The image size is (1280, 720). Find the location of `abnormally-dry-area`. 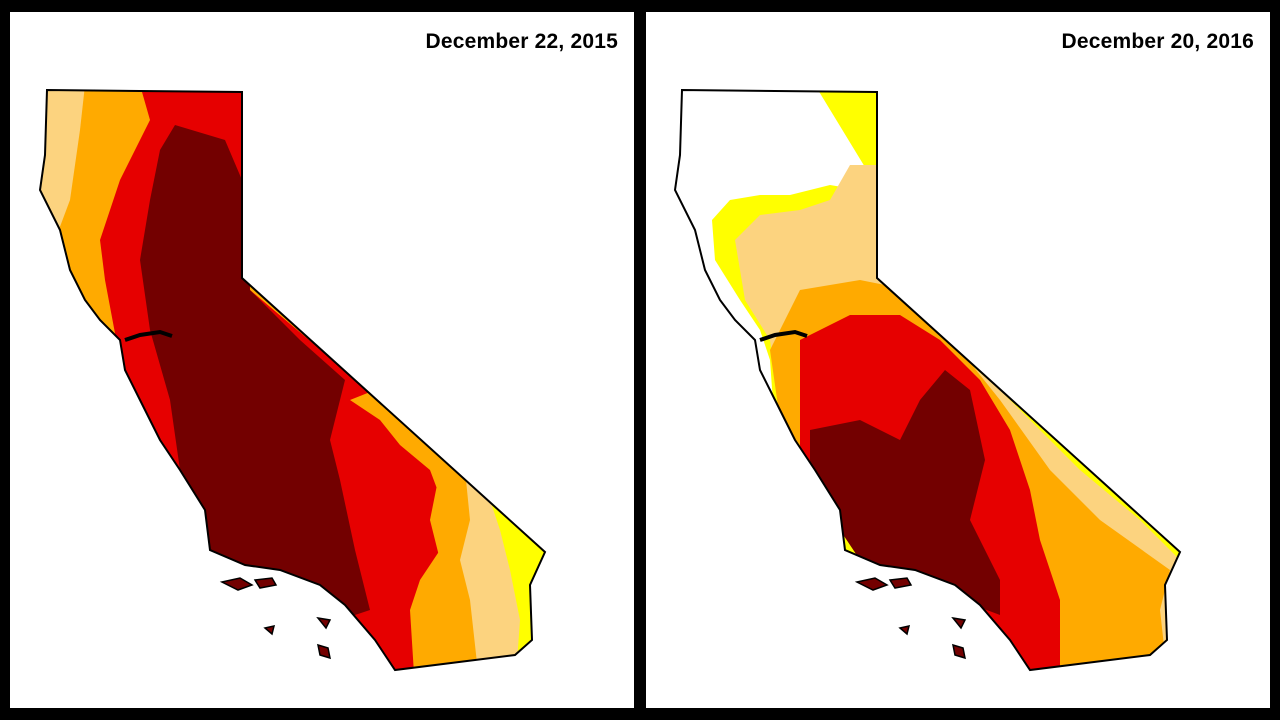

abnormally-dry-area is located at coordinates (517, 585).